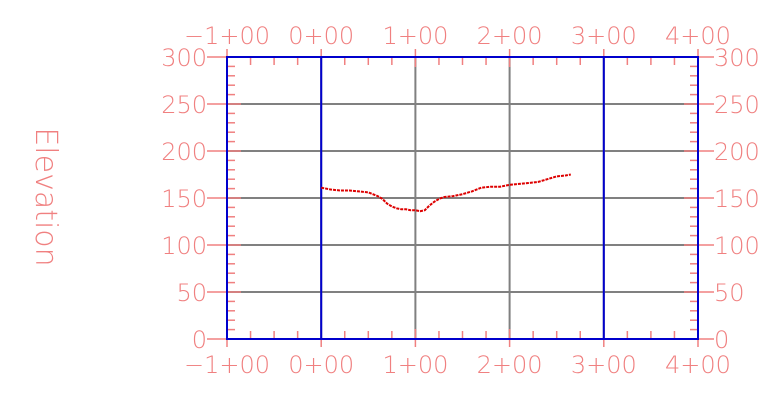 Image resolution: width=780 pixels, height=394 pixels. What do you see at coordinates (321, 365) in the screenshot?
I see `x-tick-label-bottom: 0+00` at bounding box center [321, 365].